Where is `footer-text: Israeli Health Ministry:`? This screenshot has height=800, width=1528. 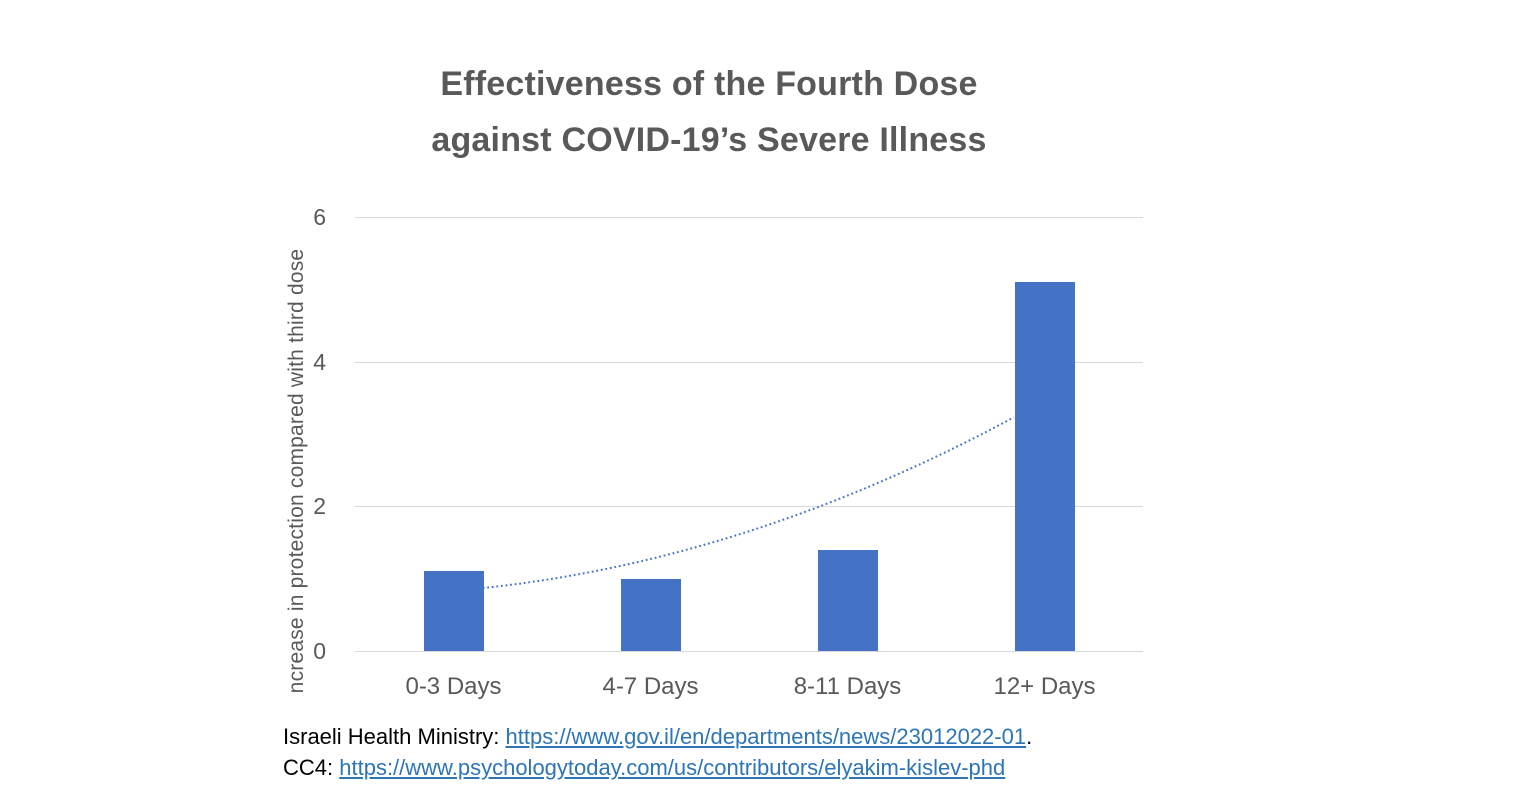 footer-text: Israeli Health Ministry: is located at coordinates (394, 736).